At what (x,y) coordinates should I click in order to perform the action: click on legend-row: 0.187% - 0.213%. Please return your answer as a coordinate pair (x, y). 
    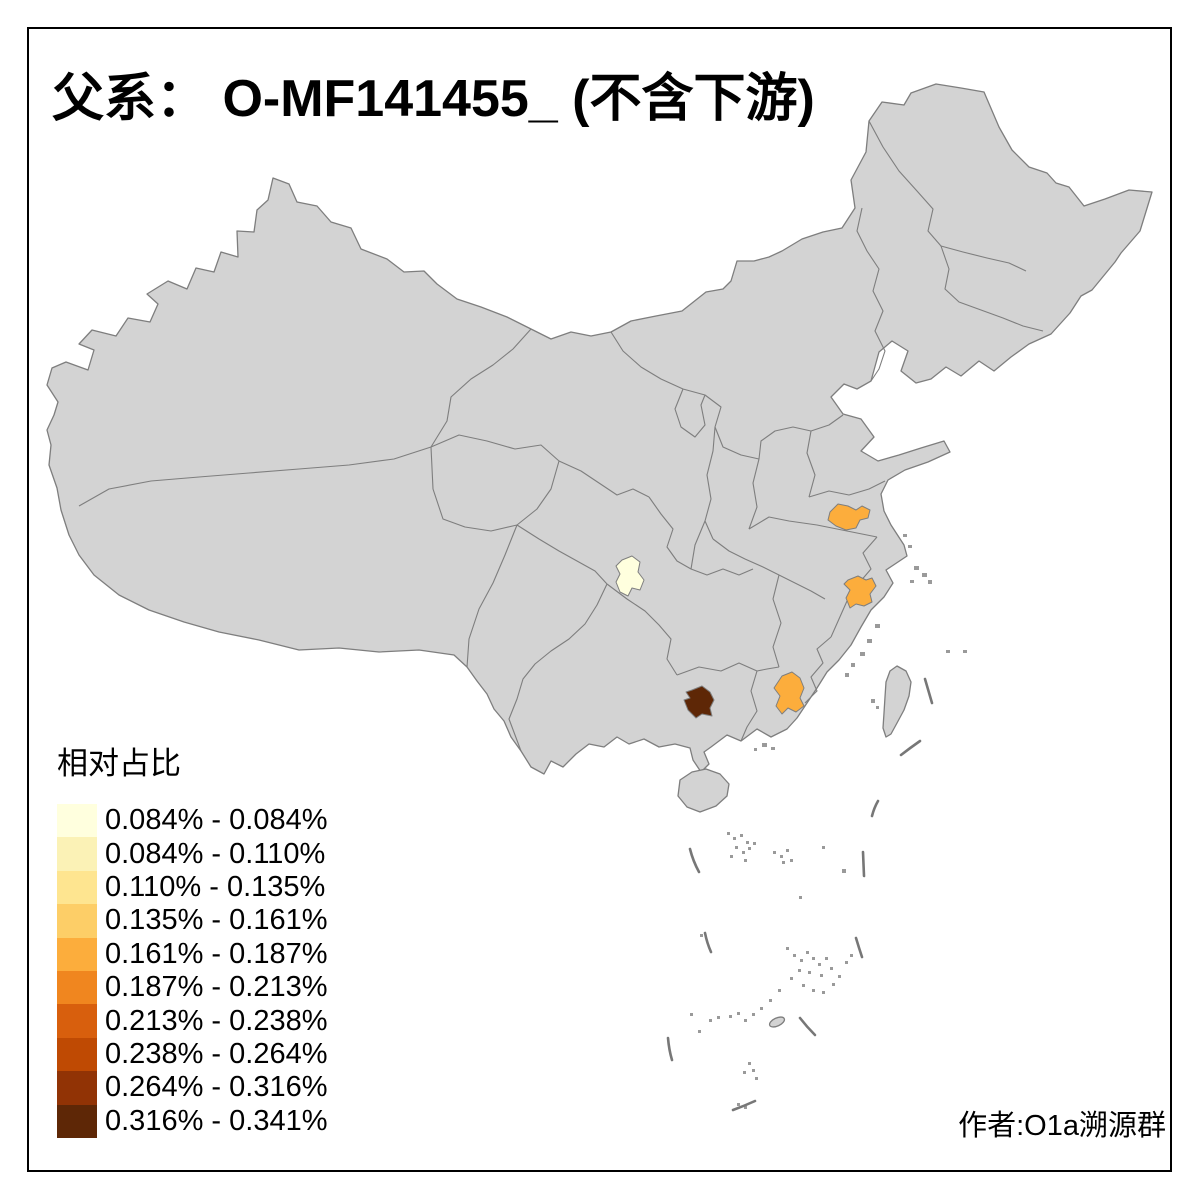
    Looking at the image, I should click on (192, 987).